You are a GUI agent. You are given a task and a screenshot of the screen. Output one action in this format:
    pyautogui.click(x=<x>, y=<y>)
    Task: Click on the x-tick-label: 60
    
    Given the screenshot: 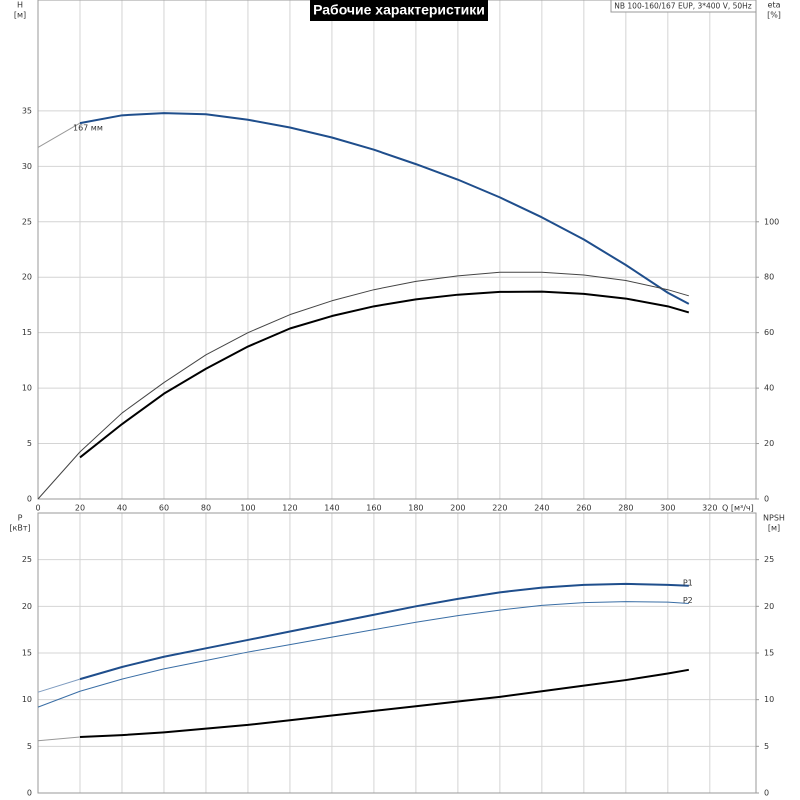 What is the action you would take?
    pyautogui.click(x=164, y=508)
    